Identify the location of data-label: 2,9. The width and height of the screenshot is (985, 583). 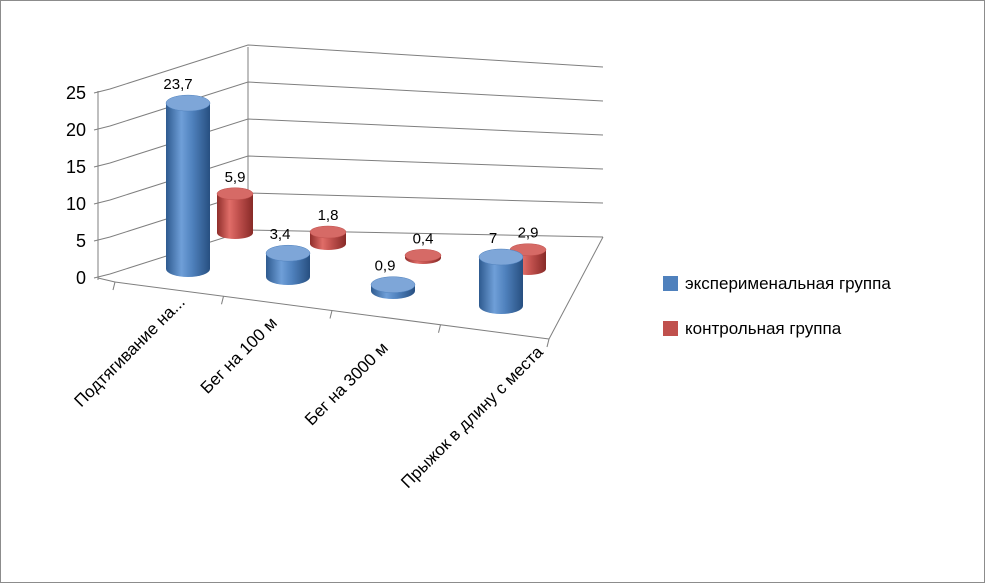
(528, 233).